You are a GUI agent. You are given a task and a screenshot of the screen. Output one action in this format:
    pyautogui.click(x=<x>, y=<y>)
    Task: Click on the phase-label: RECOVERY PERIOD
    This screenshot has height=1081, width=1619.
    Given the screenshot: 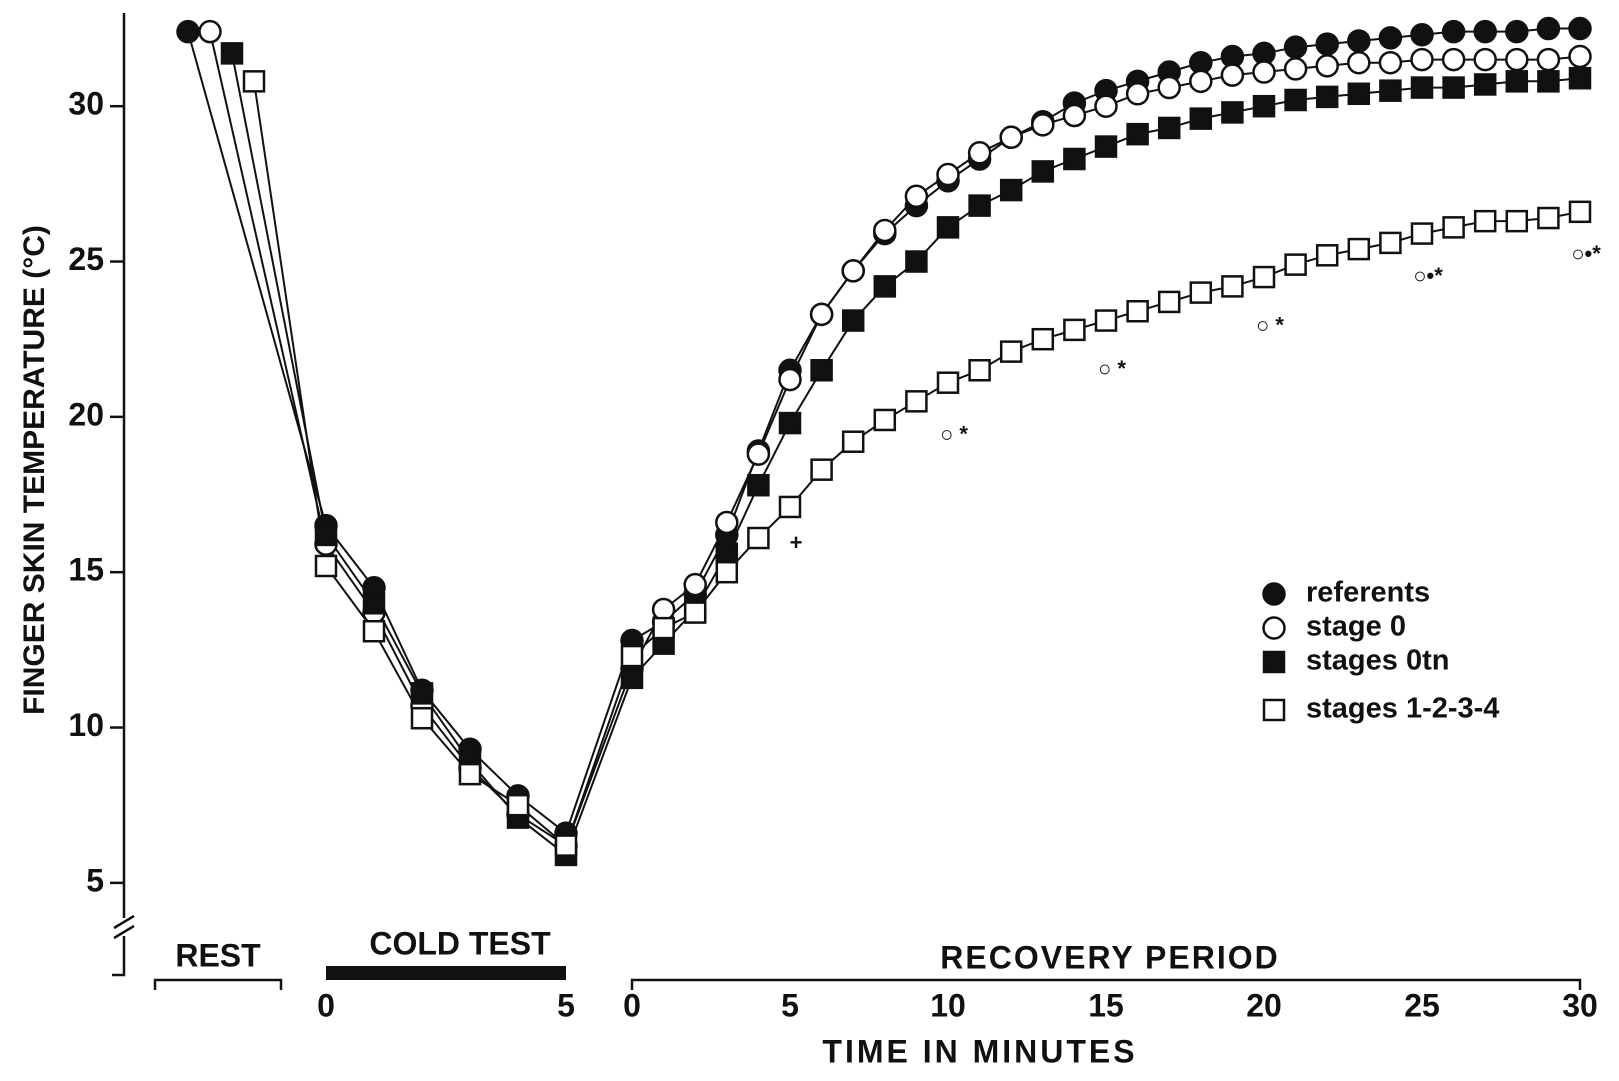 What is the action you would take?
    pyautogui.click(x=1109, y=957)
    